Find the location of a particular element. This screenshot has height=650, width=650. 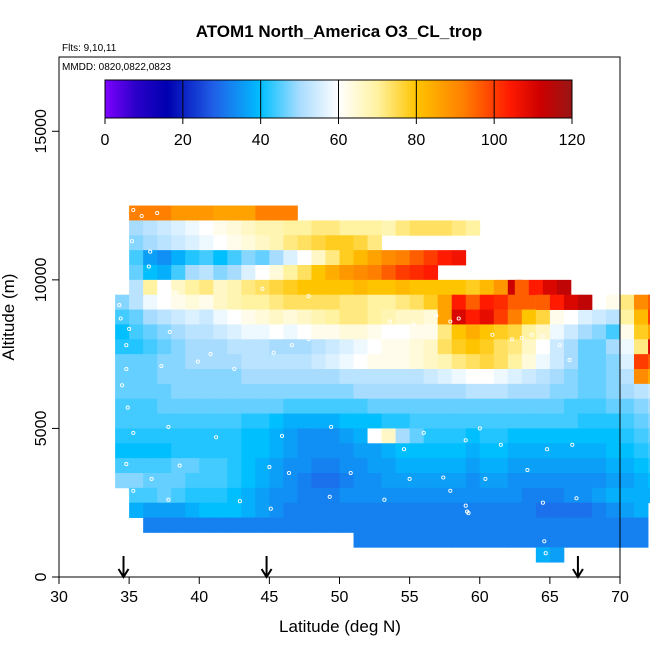

x-tick-label: 60 is located at coordinates (480, 597).